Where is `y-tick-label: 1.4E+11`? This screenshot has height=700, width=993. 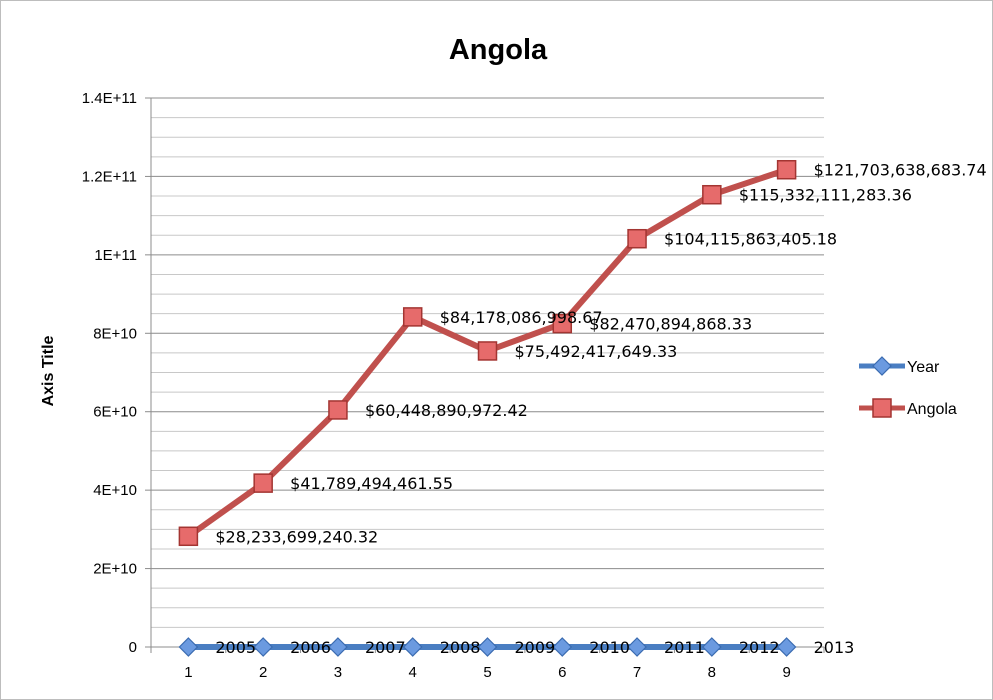
y-tick-label: 1.4E+11 is located at coordinates (109, 98).